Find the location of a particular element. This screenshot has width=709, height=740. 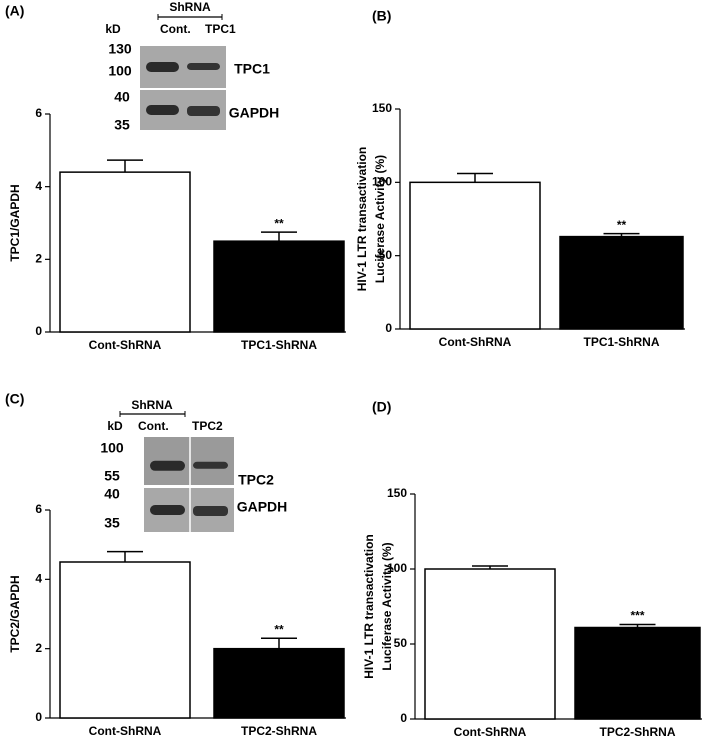

panel-label: (C) is located at coordinates (14, 399).